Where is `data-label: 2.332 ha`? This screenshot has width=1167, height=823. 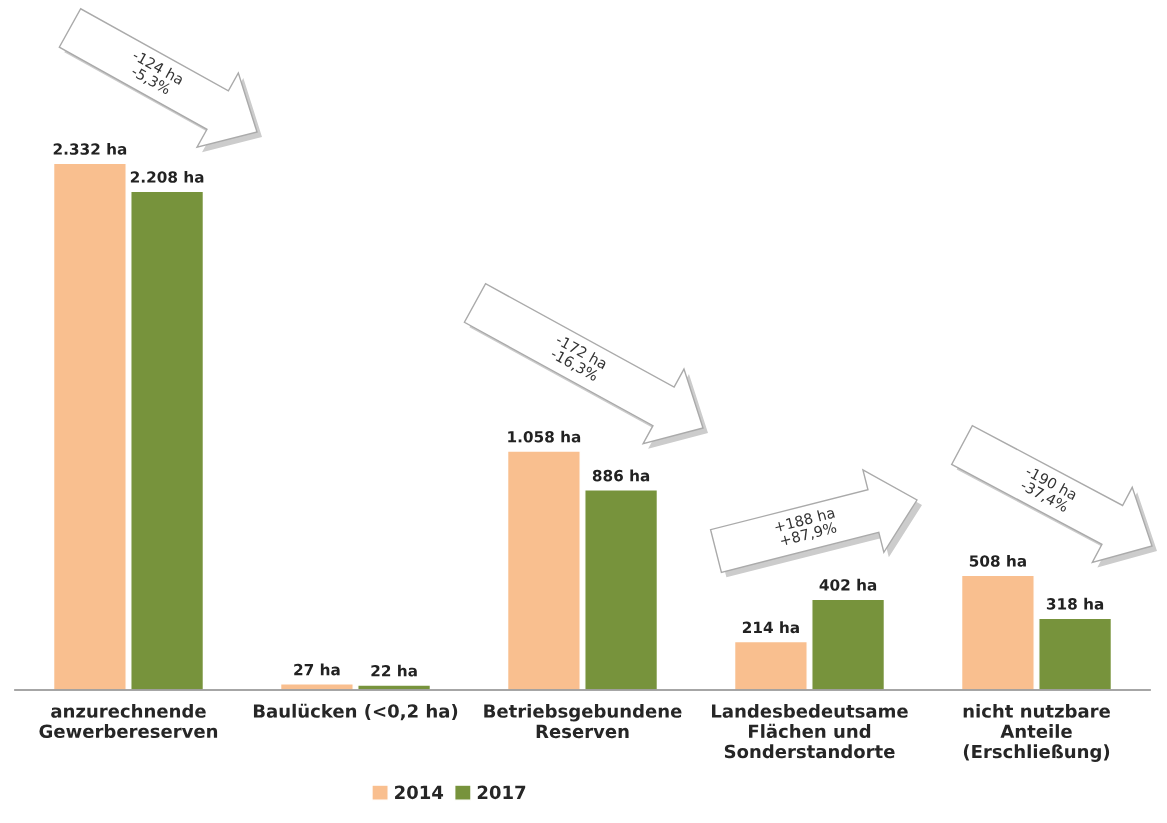
data-label: 2.332 ha is located at coordinates (90, 148).